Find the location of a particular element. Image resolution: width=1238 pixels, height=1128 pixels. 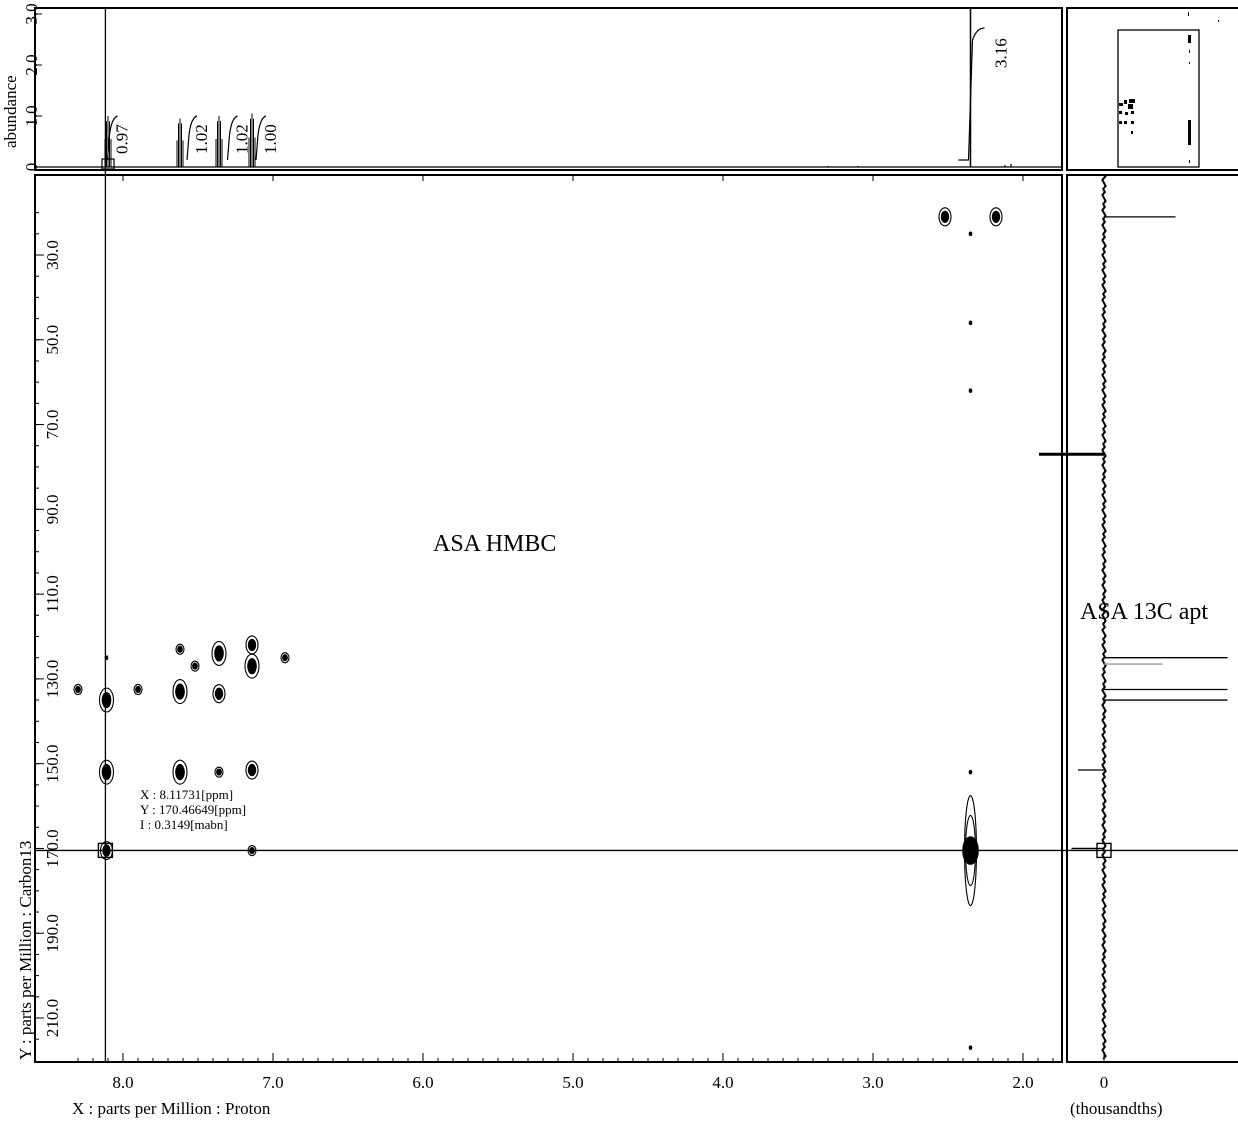

top-y-tick-label: 1.0 is located at coordinates (31, 115).